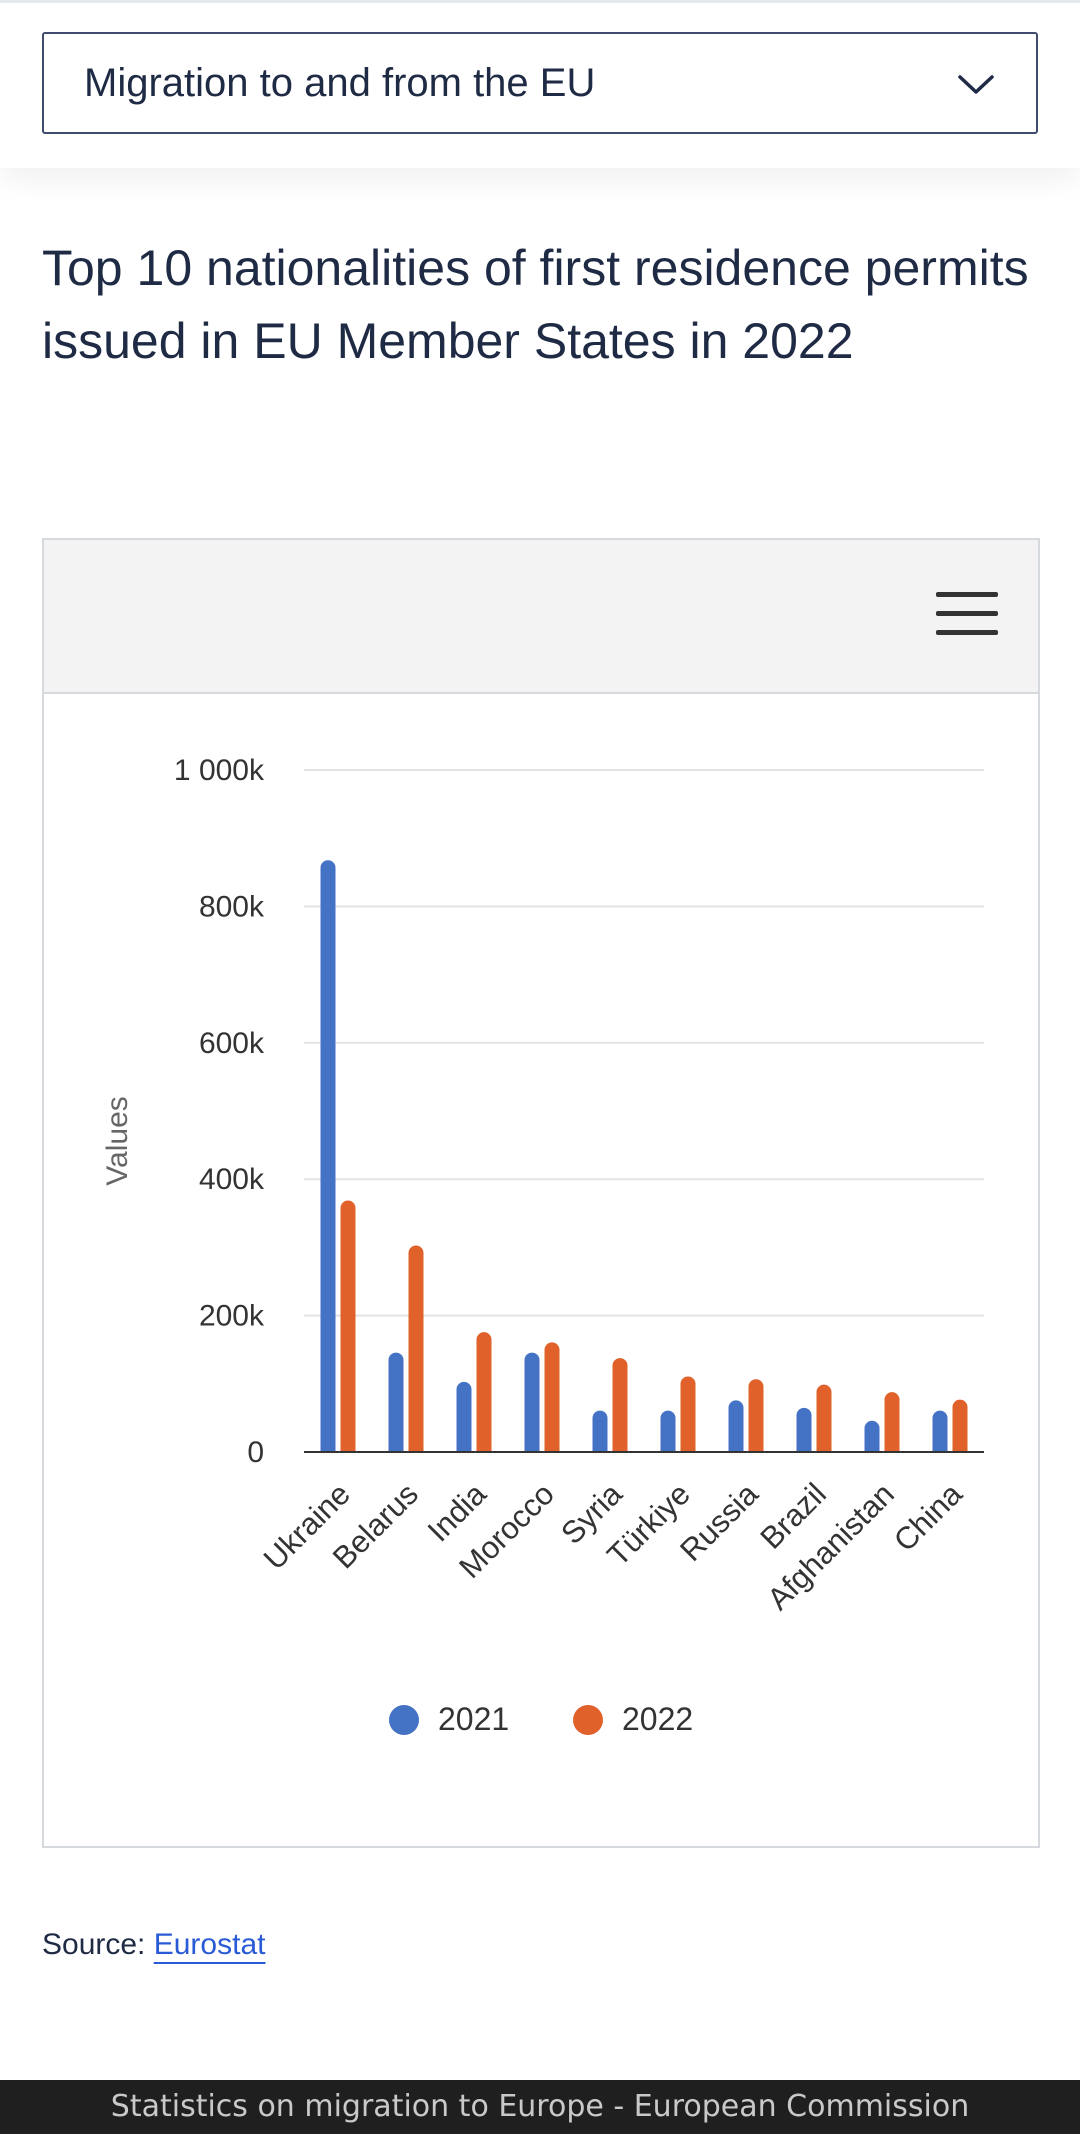 This screenshot has height=2134, width=1080. Describe the element at coordinates (872, 1436) in the screenshot. I see `bar-2021-afghanistan` at that location.